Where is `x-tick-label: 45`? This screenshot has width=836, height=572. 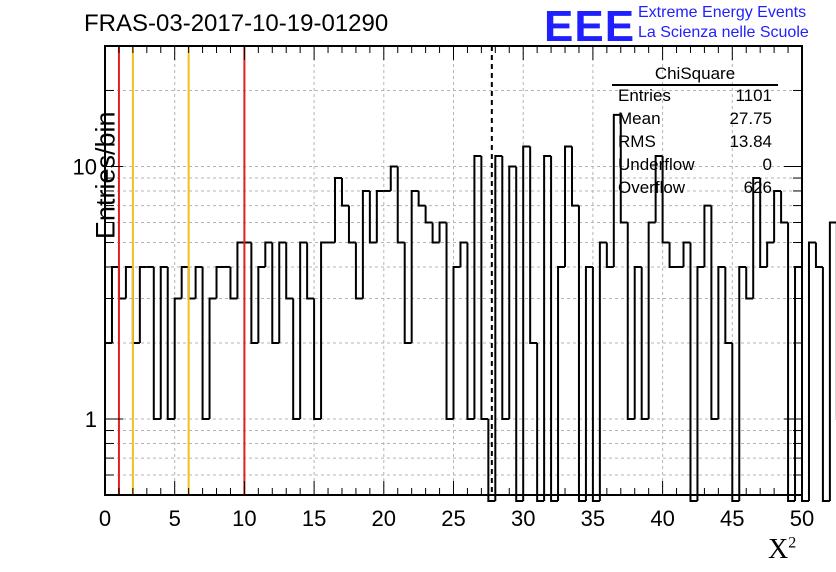 x-tick-label: 45 is located at coordinates (732, 518).